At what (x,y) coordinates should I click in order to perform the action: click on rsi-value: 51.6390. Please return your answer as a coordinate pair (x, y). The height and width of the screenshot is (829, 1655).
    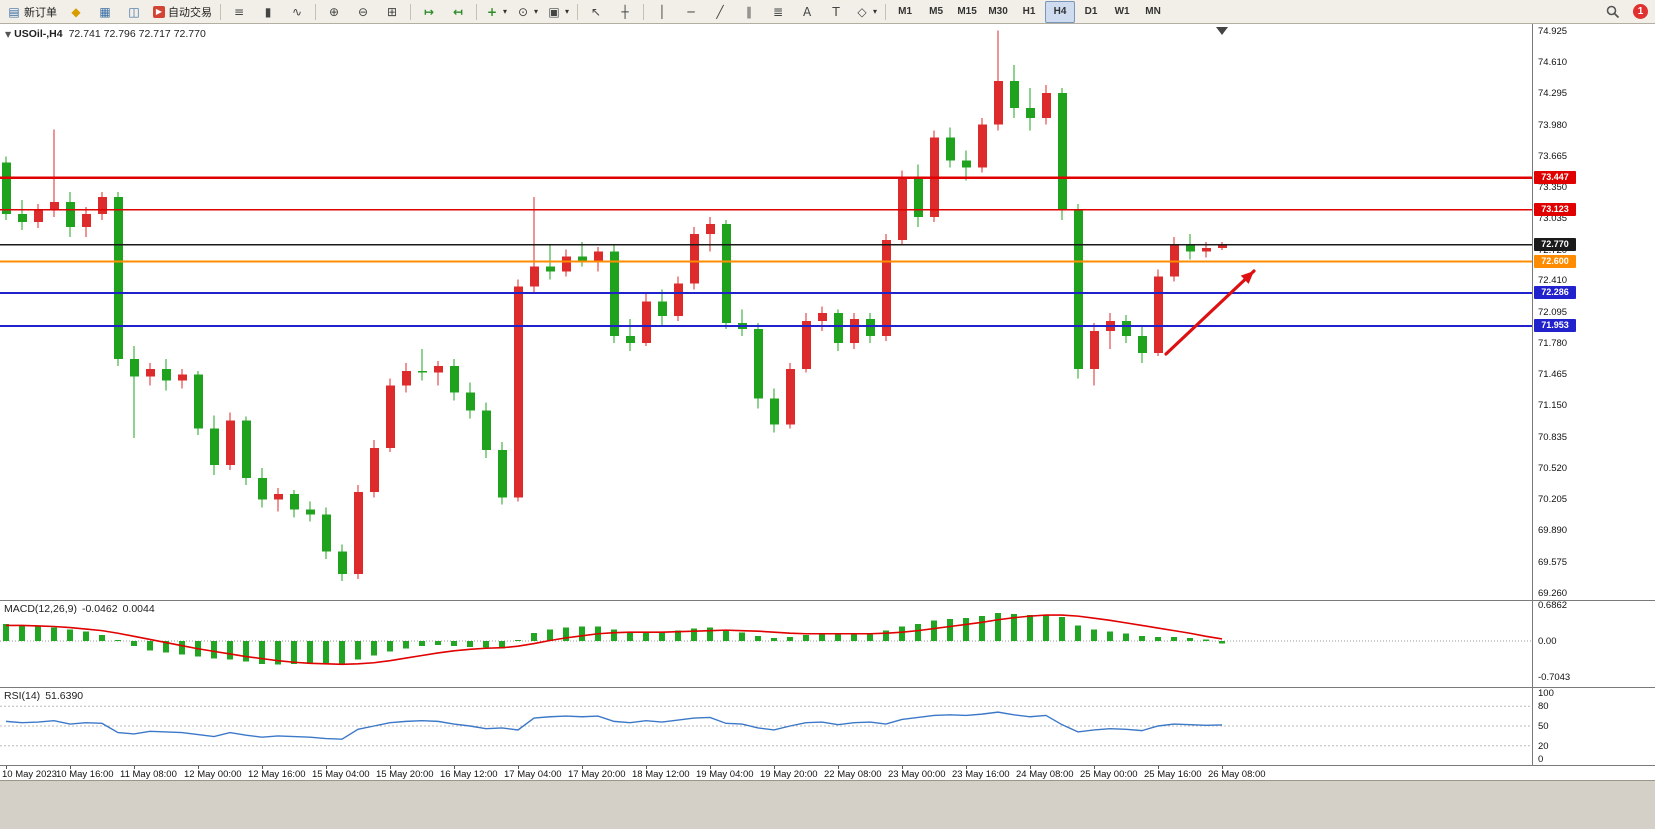
    Looking at the image, I should click on (64, 696).